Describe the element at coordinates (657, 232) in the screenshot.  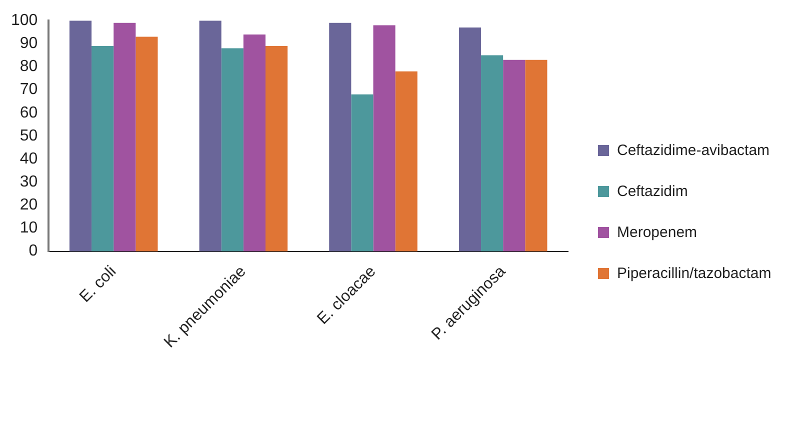
I see `legend-label: Meropenem` at that location.